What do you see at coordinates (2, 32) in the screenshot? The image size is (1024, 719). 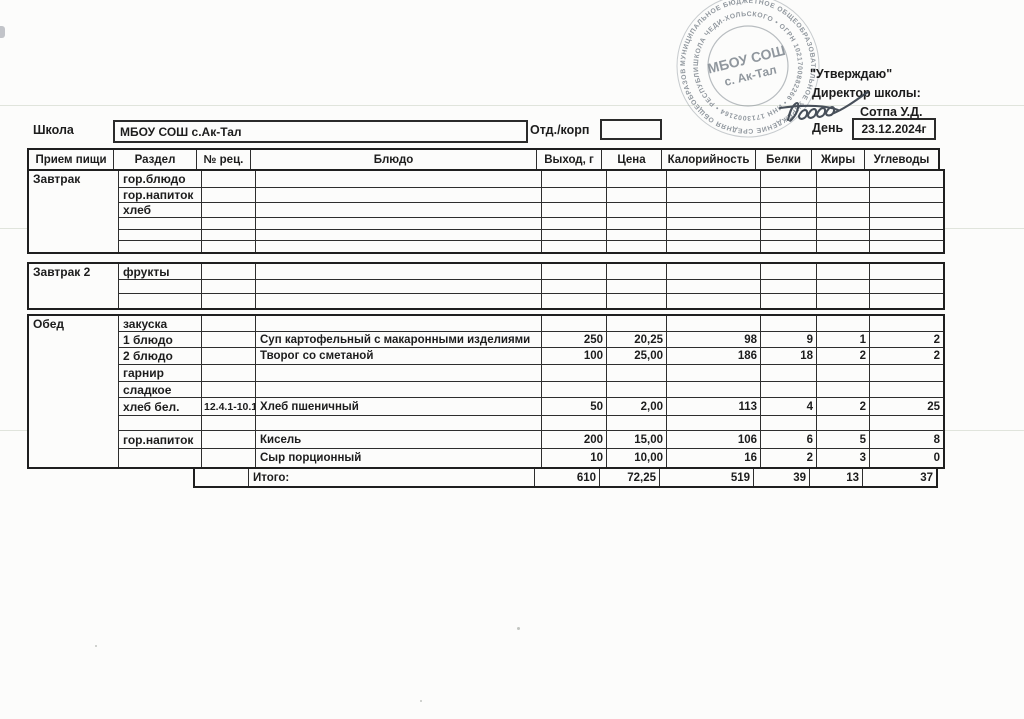 I see `scan-edge-mark` at bounding box center [2, 32].